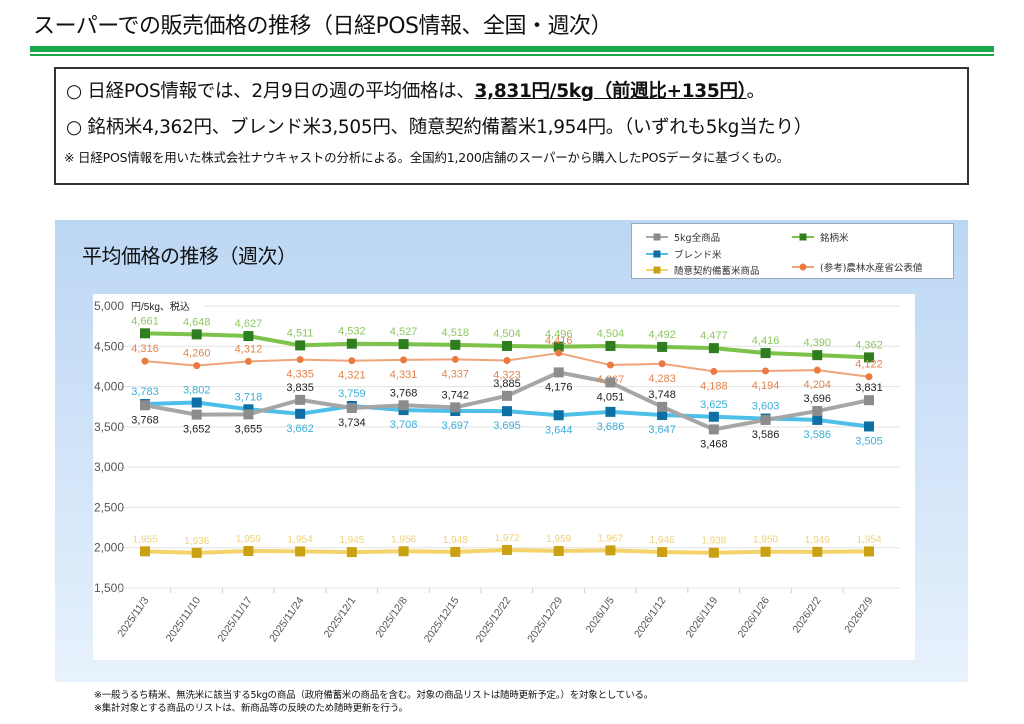 The height and width of the screenshot is (724, 1024). What do you see at coordinates (713, 541) in the screenshot?
I see `data-label: 1,938` at bounding box center [713, 541].